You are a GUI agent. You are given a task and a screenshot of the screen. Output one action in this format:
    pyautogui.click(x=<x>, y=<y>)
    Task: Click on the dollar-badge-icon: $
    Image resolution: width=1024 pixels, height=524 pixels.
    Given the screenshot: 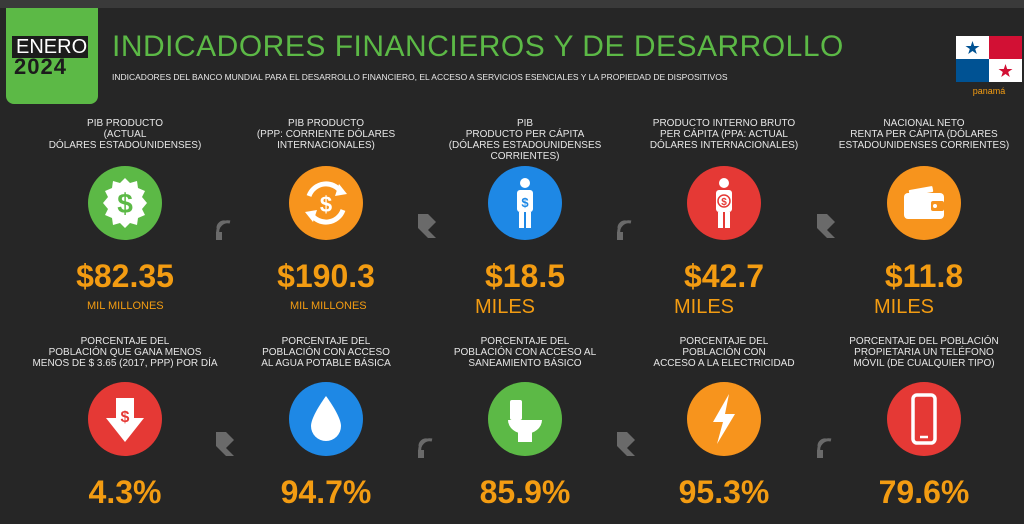 What is the action you would take?
    pyautogui.click(x=125, y=203)
    